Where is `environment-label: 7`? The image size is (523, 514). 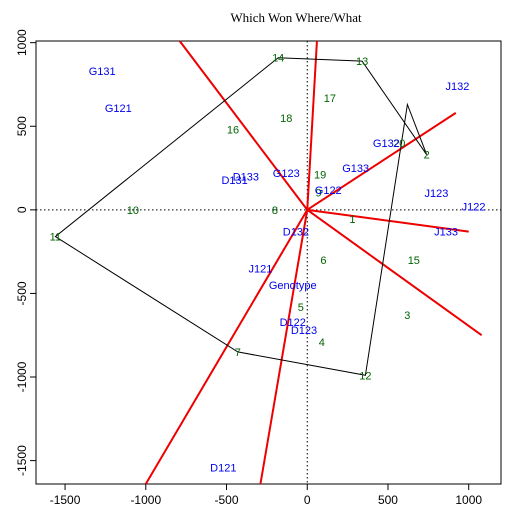
environment-label: 7 is located at coordinates (238, 353).